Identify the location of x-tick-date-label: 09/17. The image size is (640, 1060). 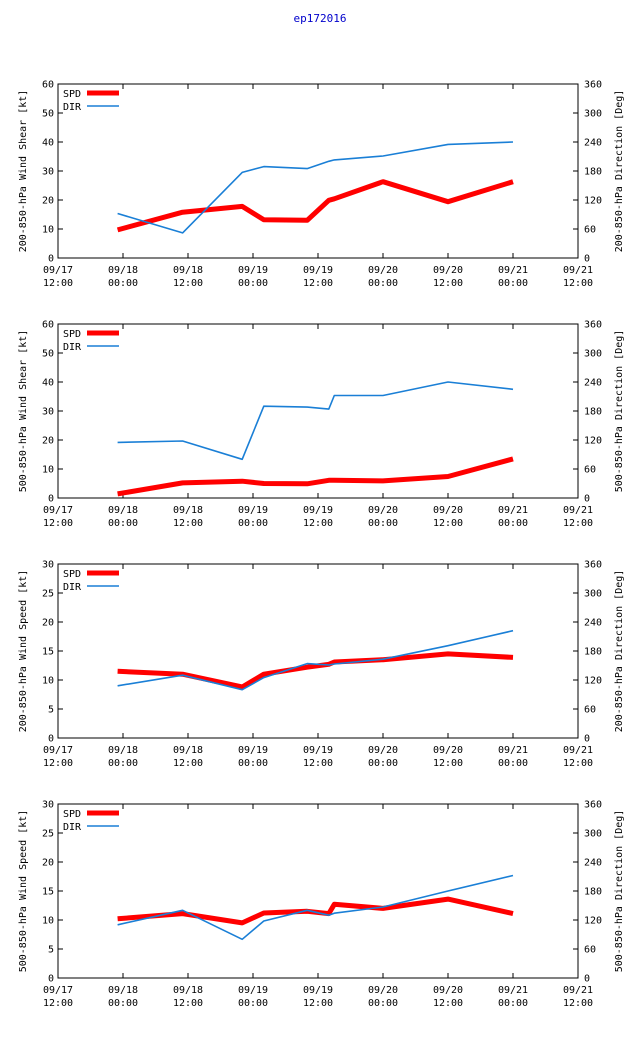
(58, 270).